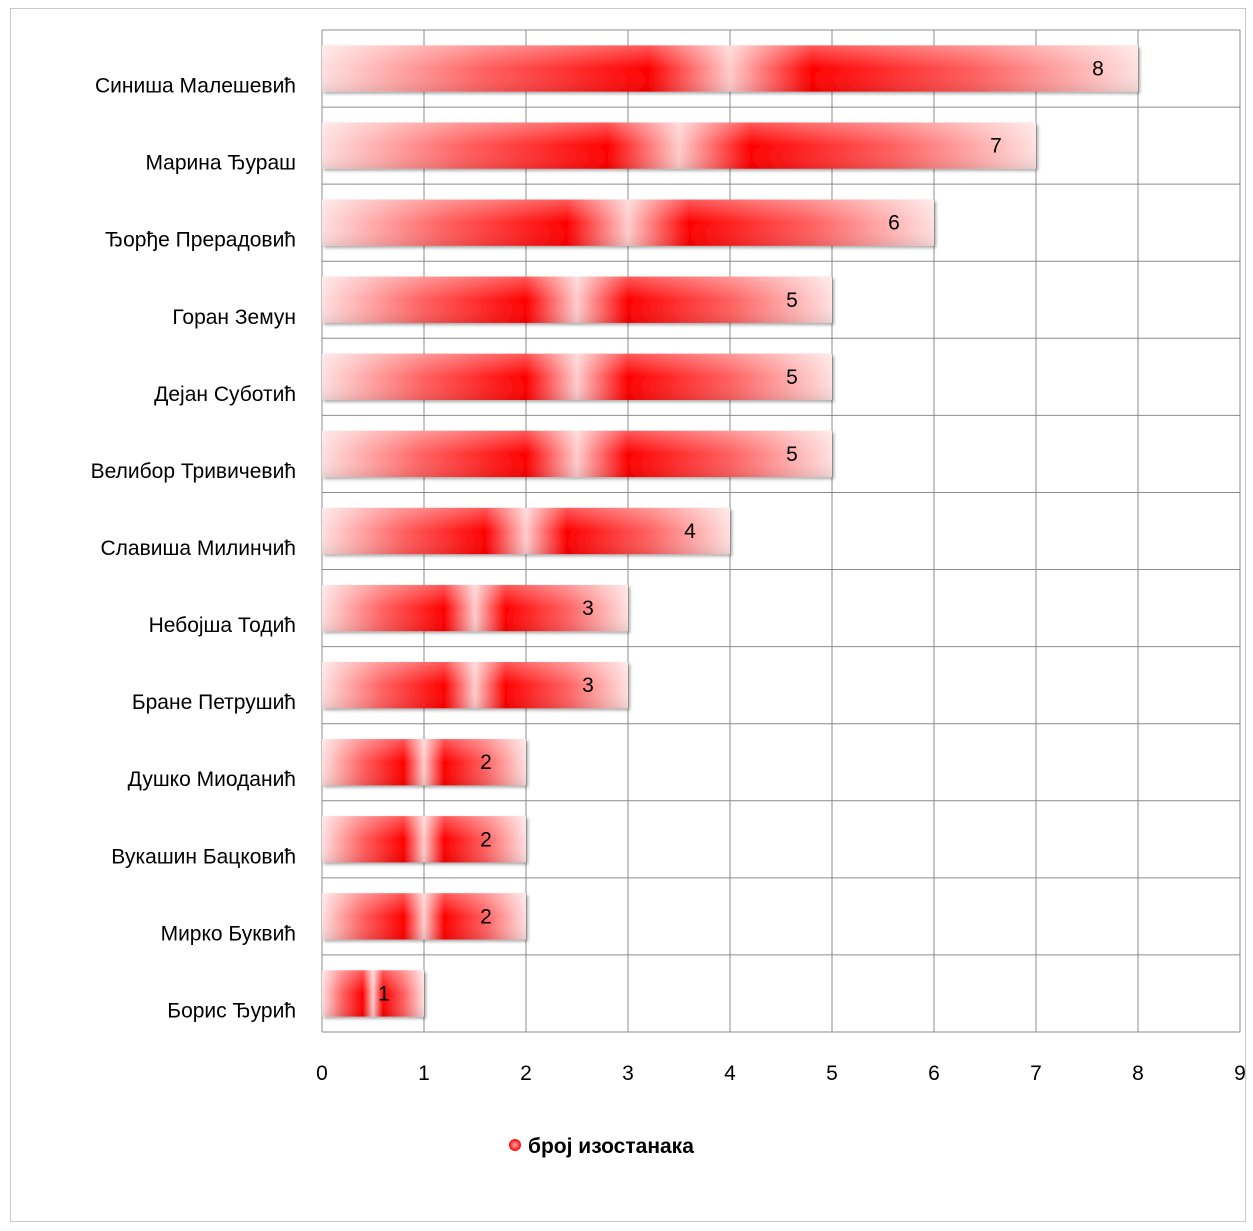 The height and width of the screenshot is (1231, 1253). What do you see at coordinates (225, 394) in the screenshot?
I see `category-label: Дејан Суботић` at bounding box center [225, 394].